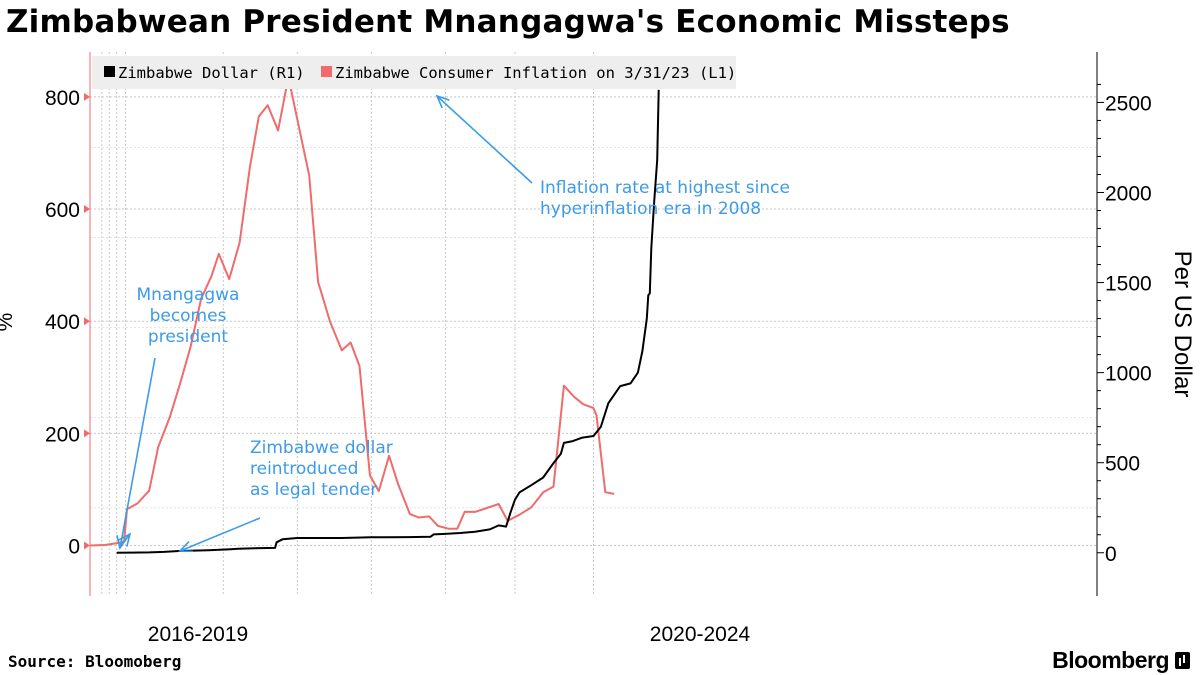 The image size is (1200, 675). What do you see at coordinates (74, 547) in the screenshot?
I see `left-tick-label: 0` at bounding box center [74, 547].